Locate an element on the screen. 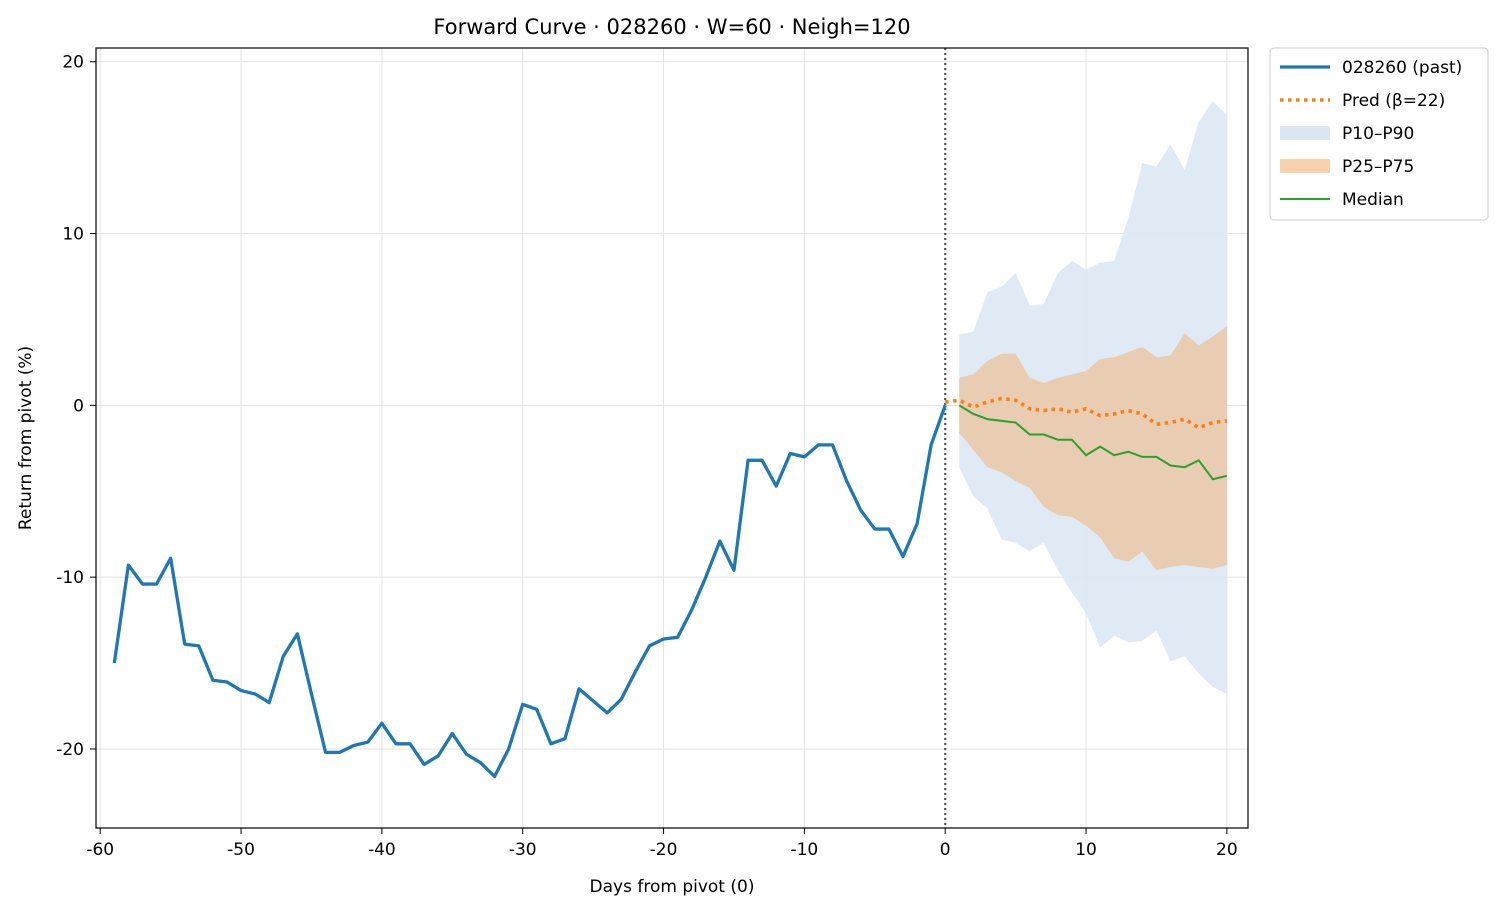 Image resolution: width=1504 pixels, height=913 pixels. x-tick-label: 20 is located at coordinates (1227, 850).